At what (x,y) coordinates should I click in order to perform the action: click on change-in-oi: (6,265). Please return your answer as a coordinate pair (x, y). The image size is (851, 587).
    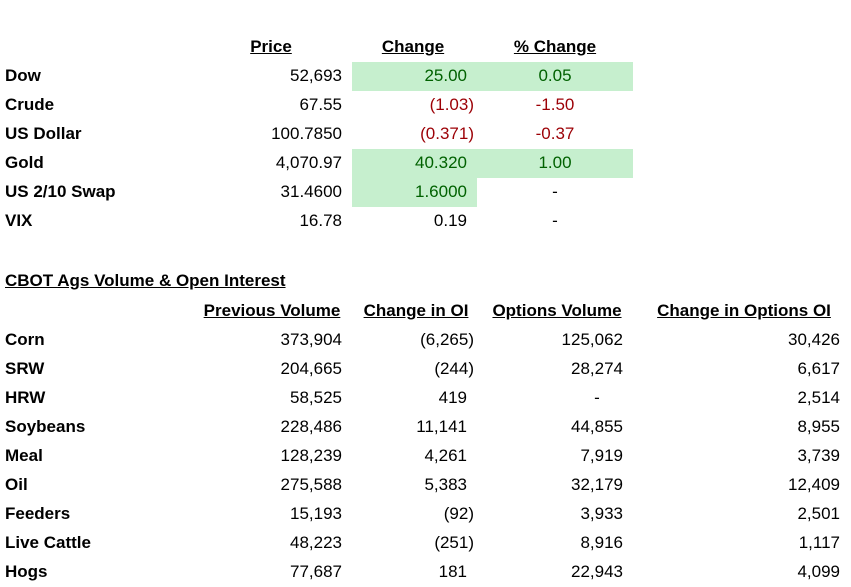
    Looking at the image, I should click on (447, 339).